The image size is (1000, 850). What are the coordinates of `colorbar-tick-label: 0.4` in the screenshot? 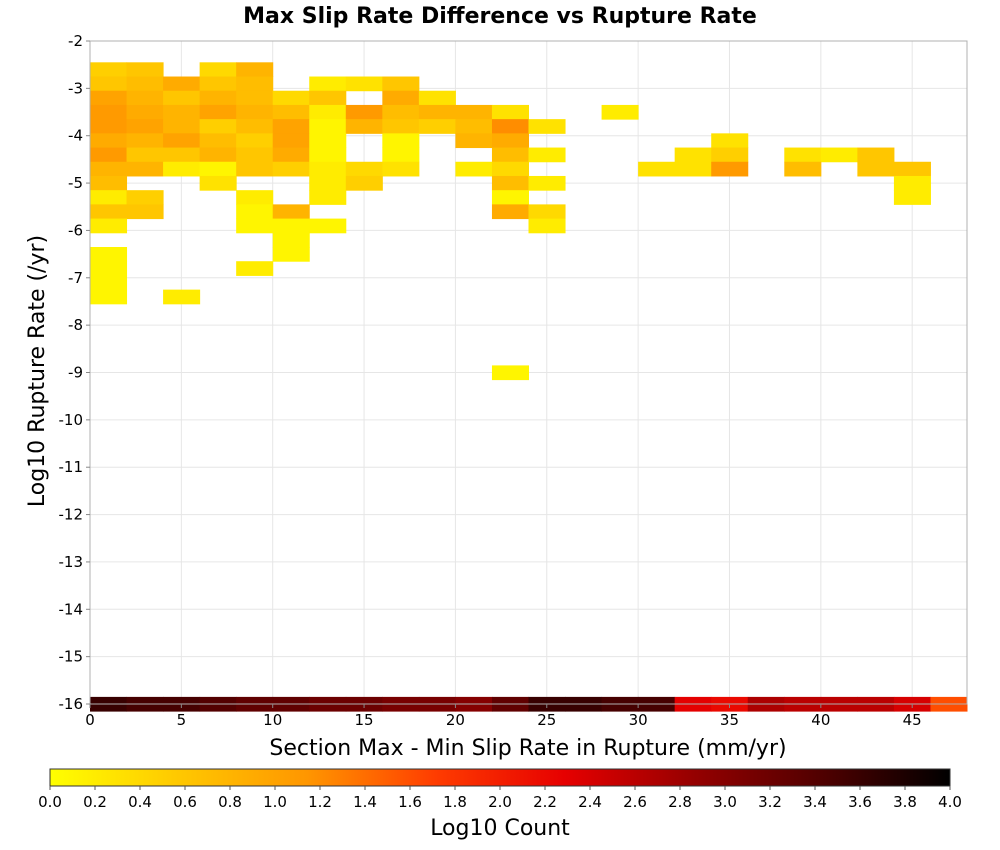 It's located at (140, 802).